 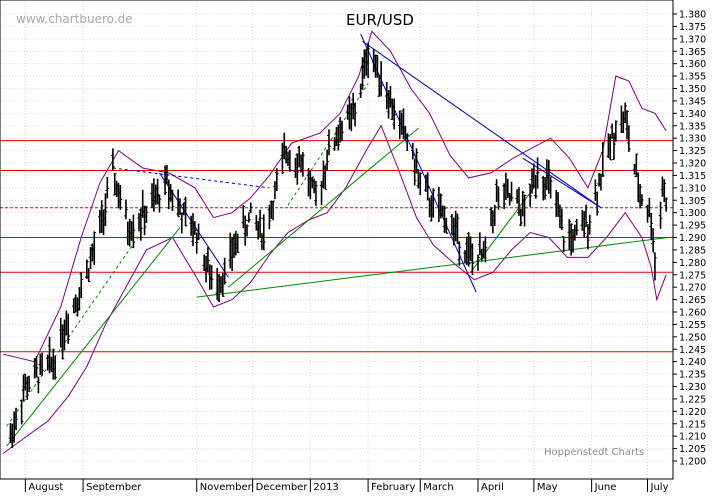 I want to click on y-tick-label: 1.280, so click(x=692, y=263).